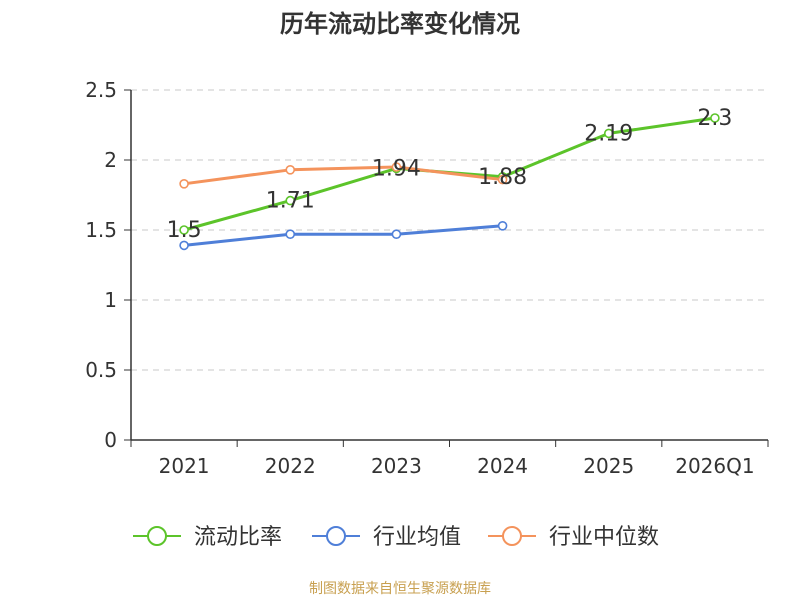 This screenshot has width=800, height=600. I want to click on data-label: 1.88, so click(502, 177).